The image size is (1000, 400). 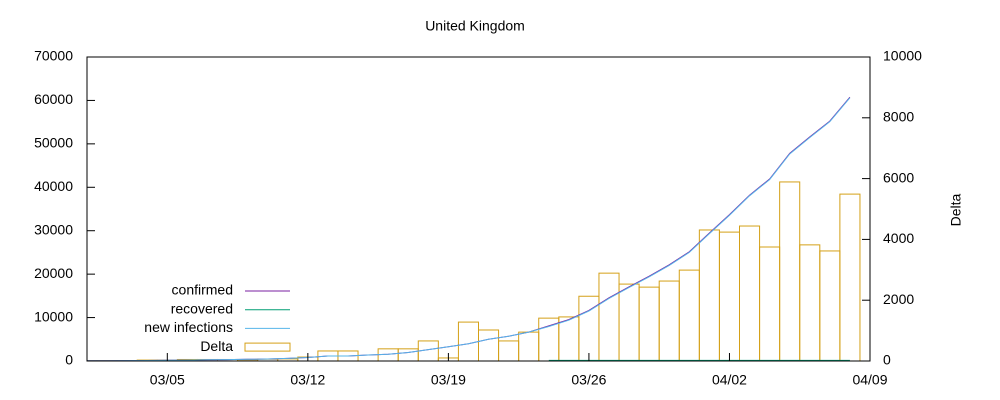 What do you see at coordinates (202, 290) in the screenshot?
I see `legend-label: confirmed` at bounding box center [202, 290].